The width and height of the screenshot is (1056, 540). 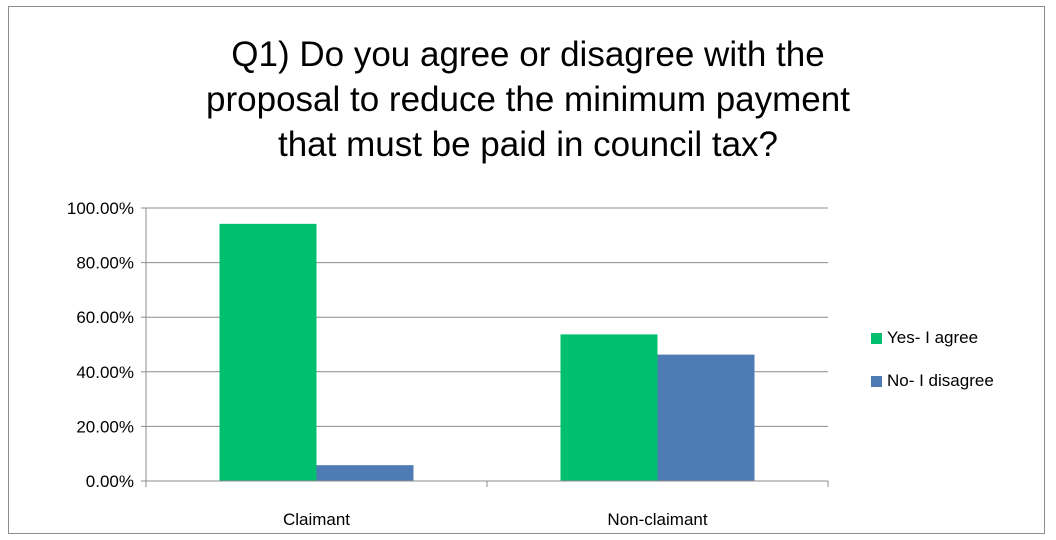 What do you see at coordinates (105, 317) in the screenshot?
I see `y-tick-label-3: 60.00%` at bounding box center [105, 317].